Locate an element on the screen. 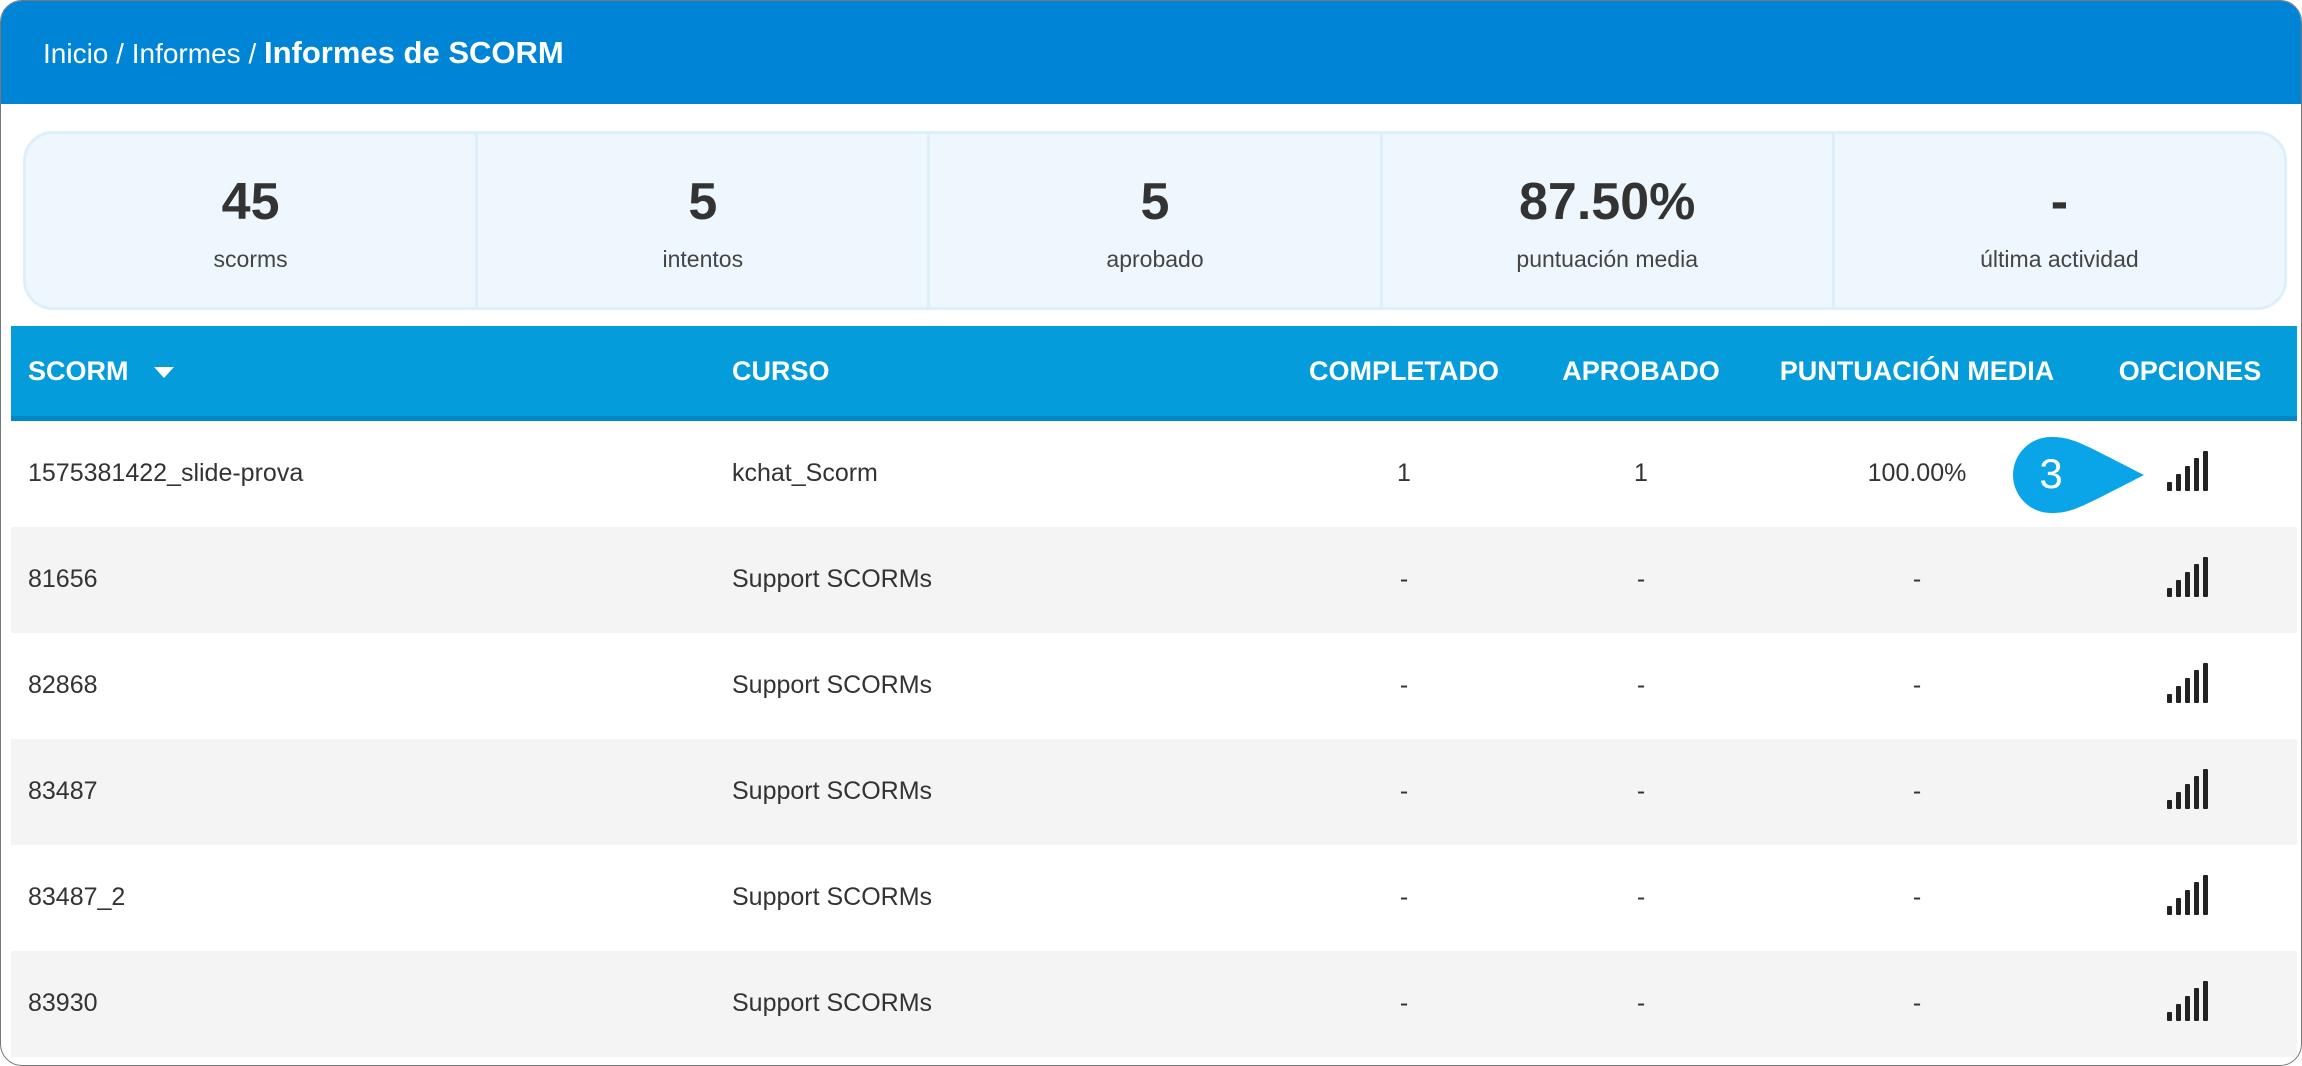 Image resolution: width=2302 pixels, height=1066 pixels. stat-label: última actividad is located at coordinates (2059, 259).